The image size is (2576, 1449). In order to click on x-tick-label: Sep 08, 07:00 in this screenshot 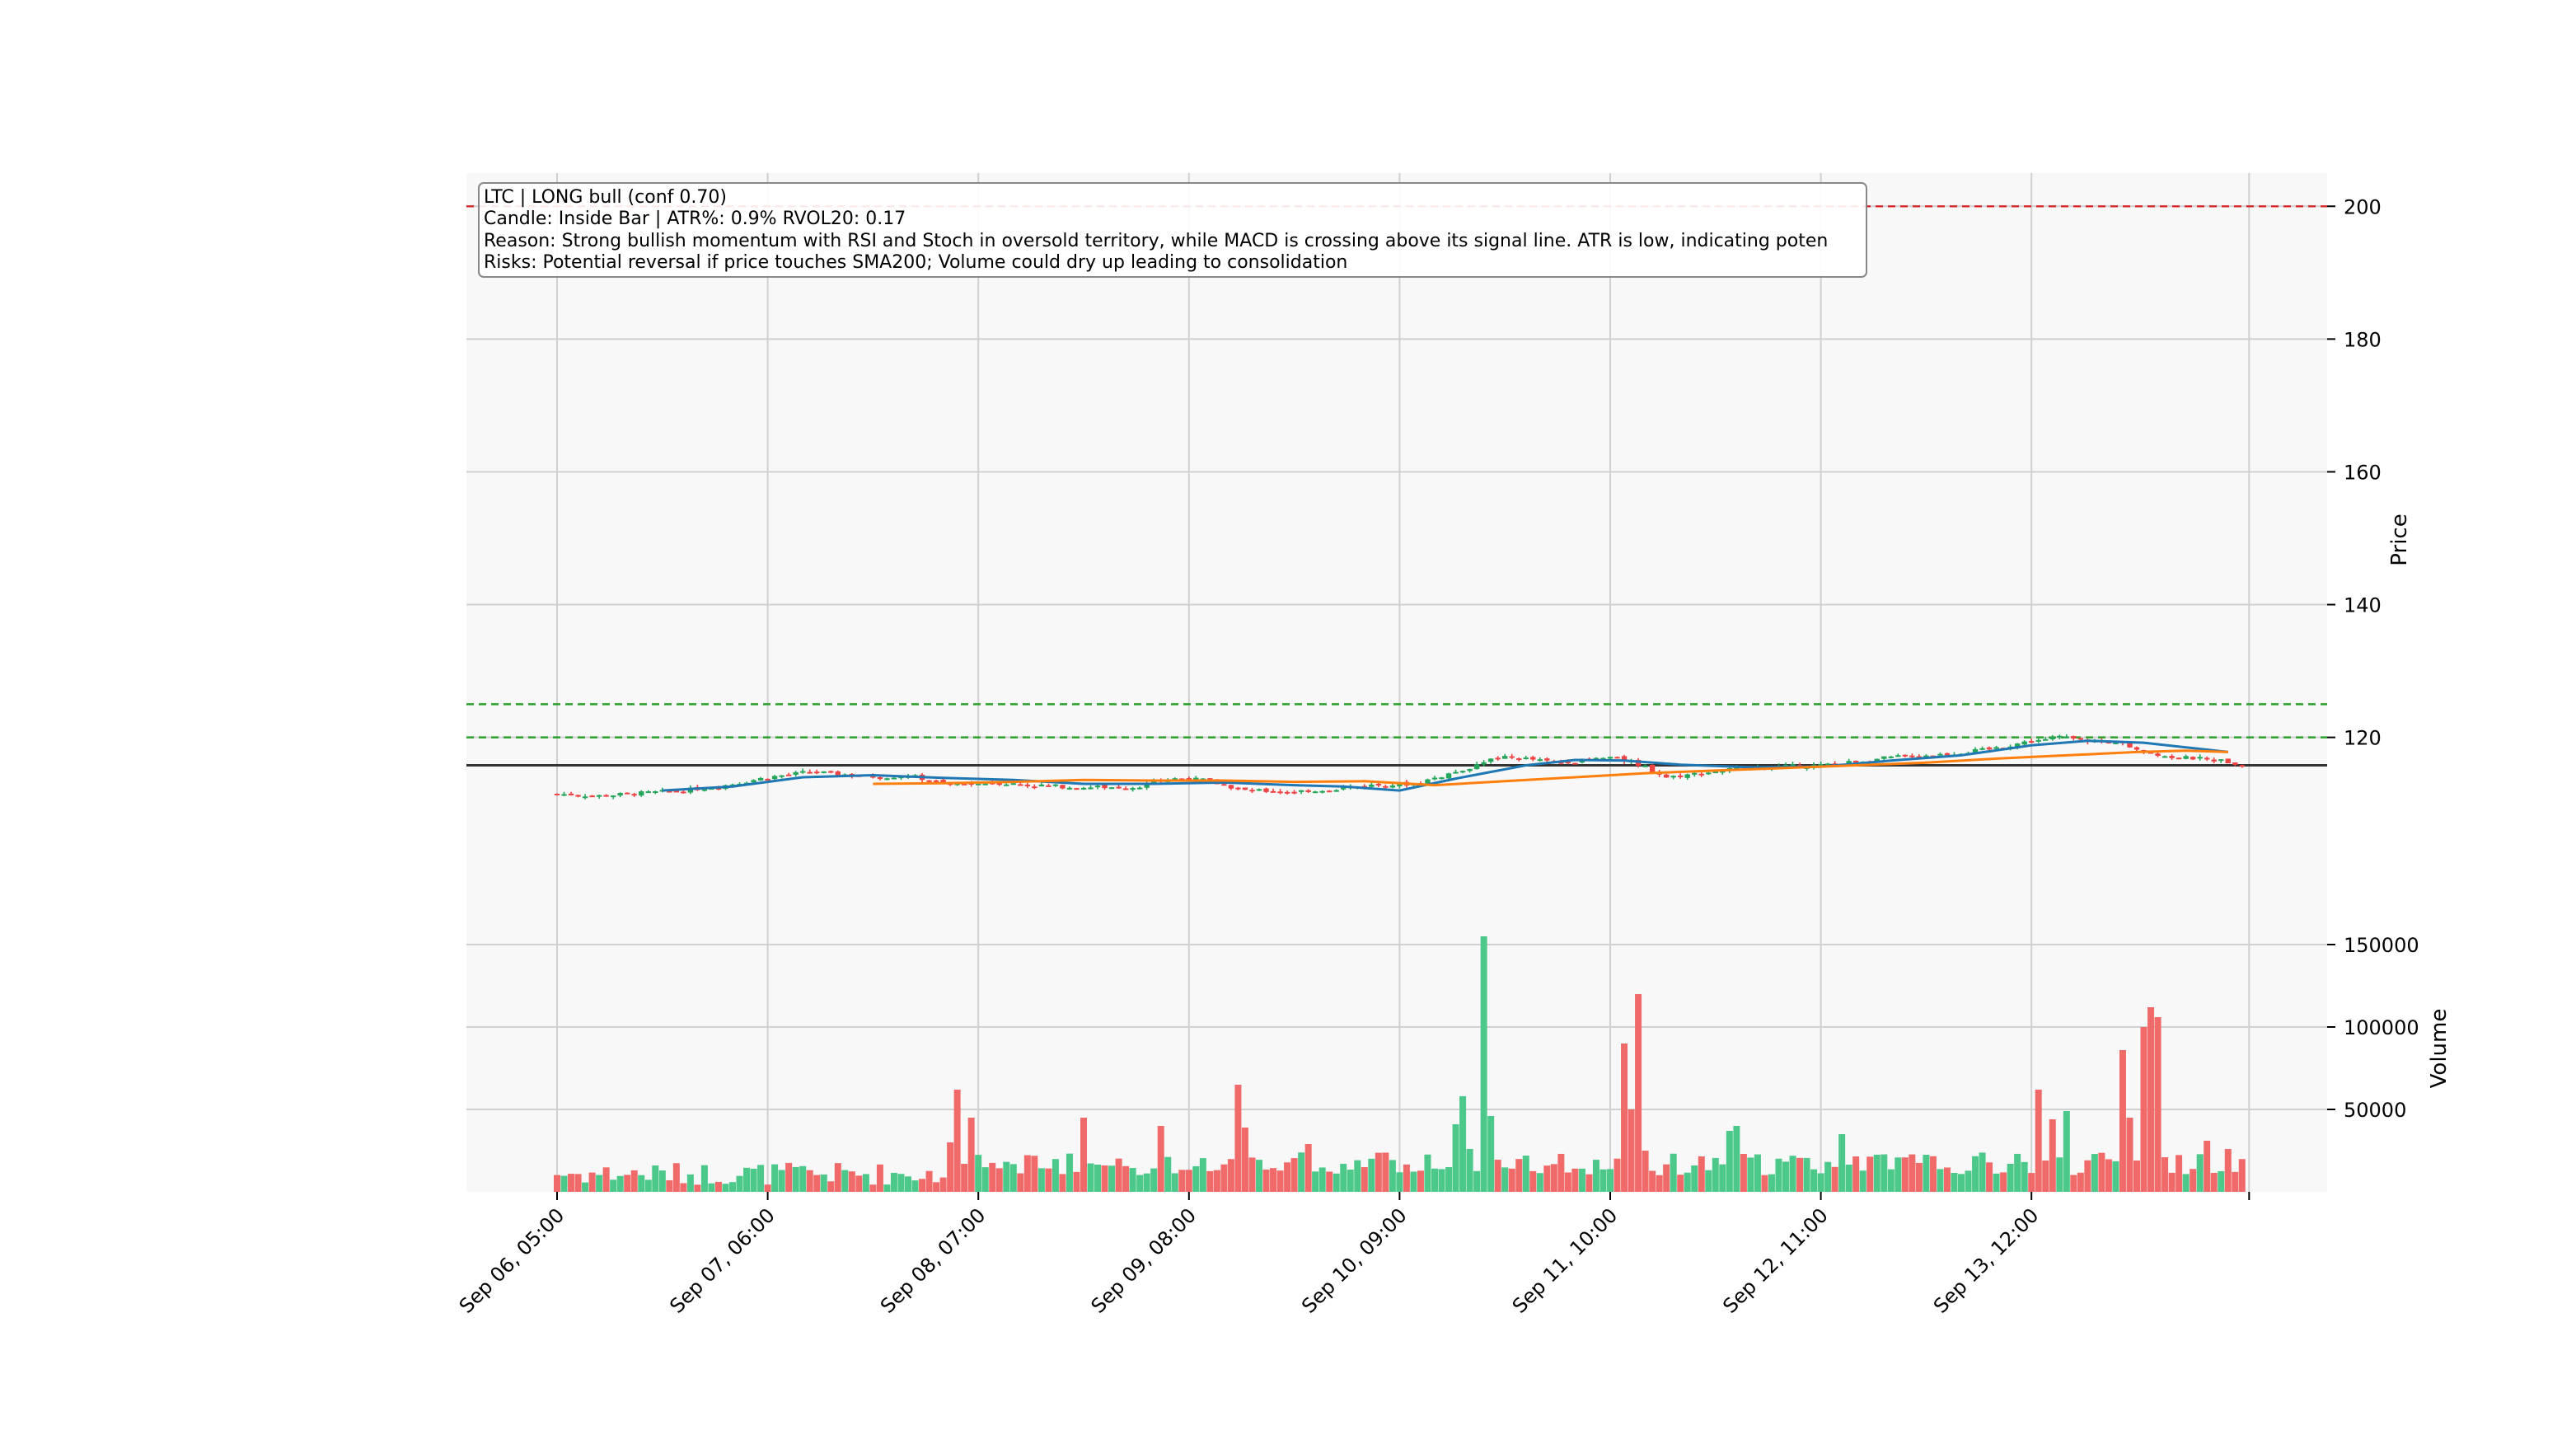, I will do `click(933, 1260)`.